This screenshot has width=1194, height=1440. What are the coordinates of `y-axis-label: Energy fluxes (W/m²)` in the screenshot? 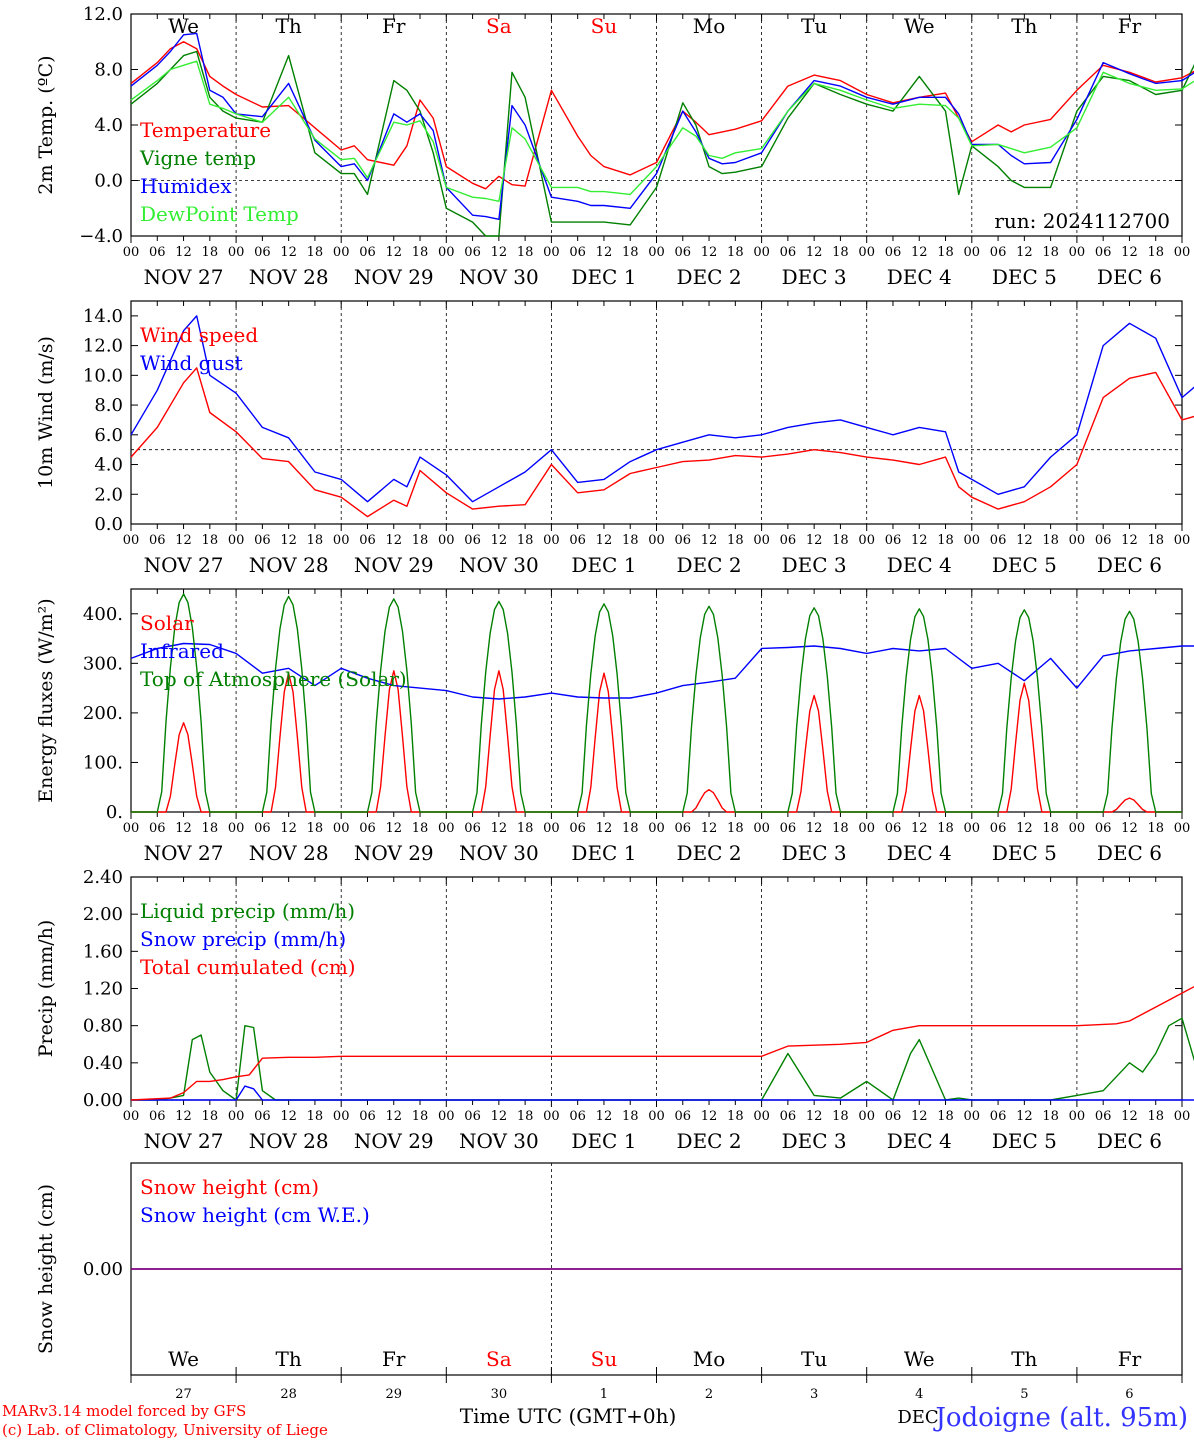 It's located at (46, 700).